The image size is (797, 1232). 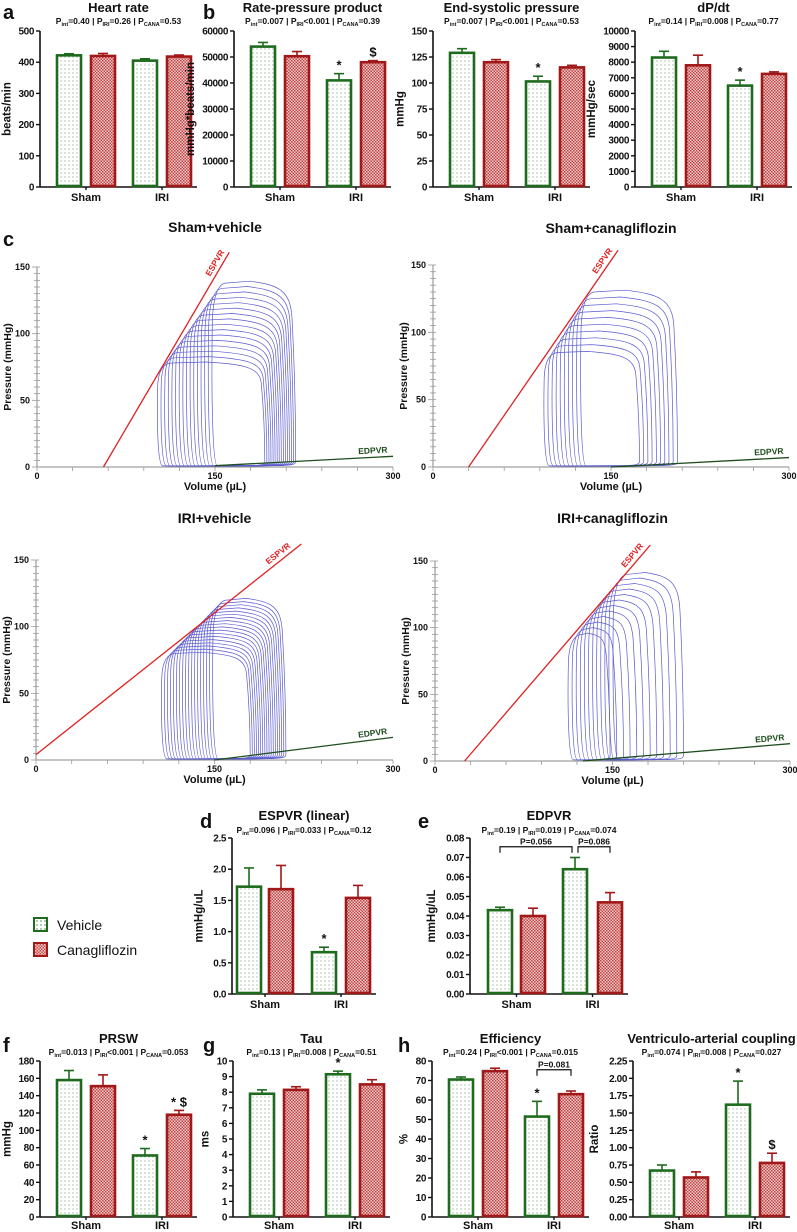 I want to click on y-tick-label: 0.02, so click(x=455, y=956).